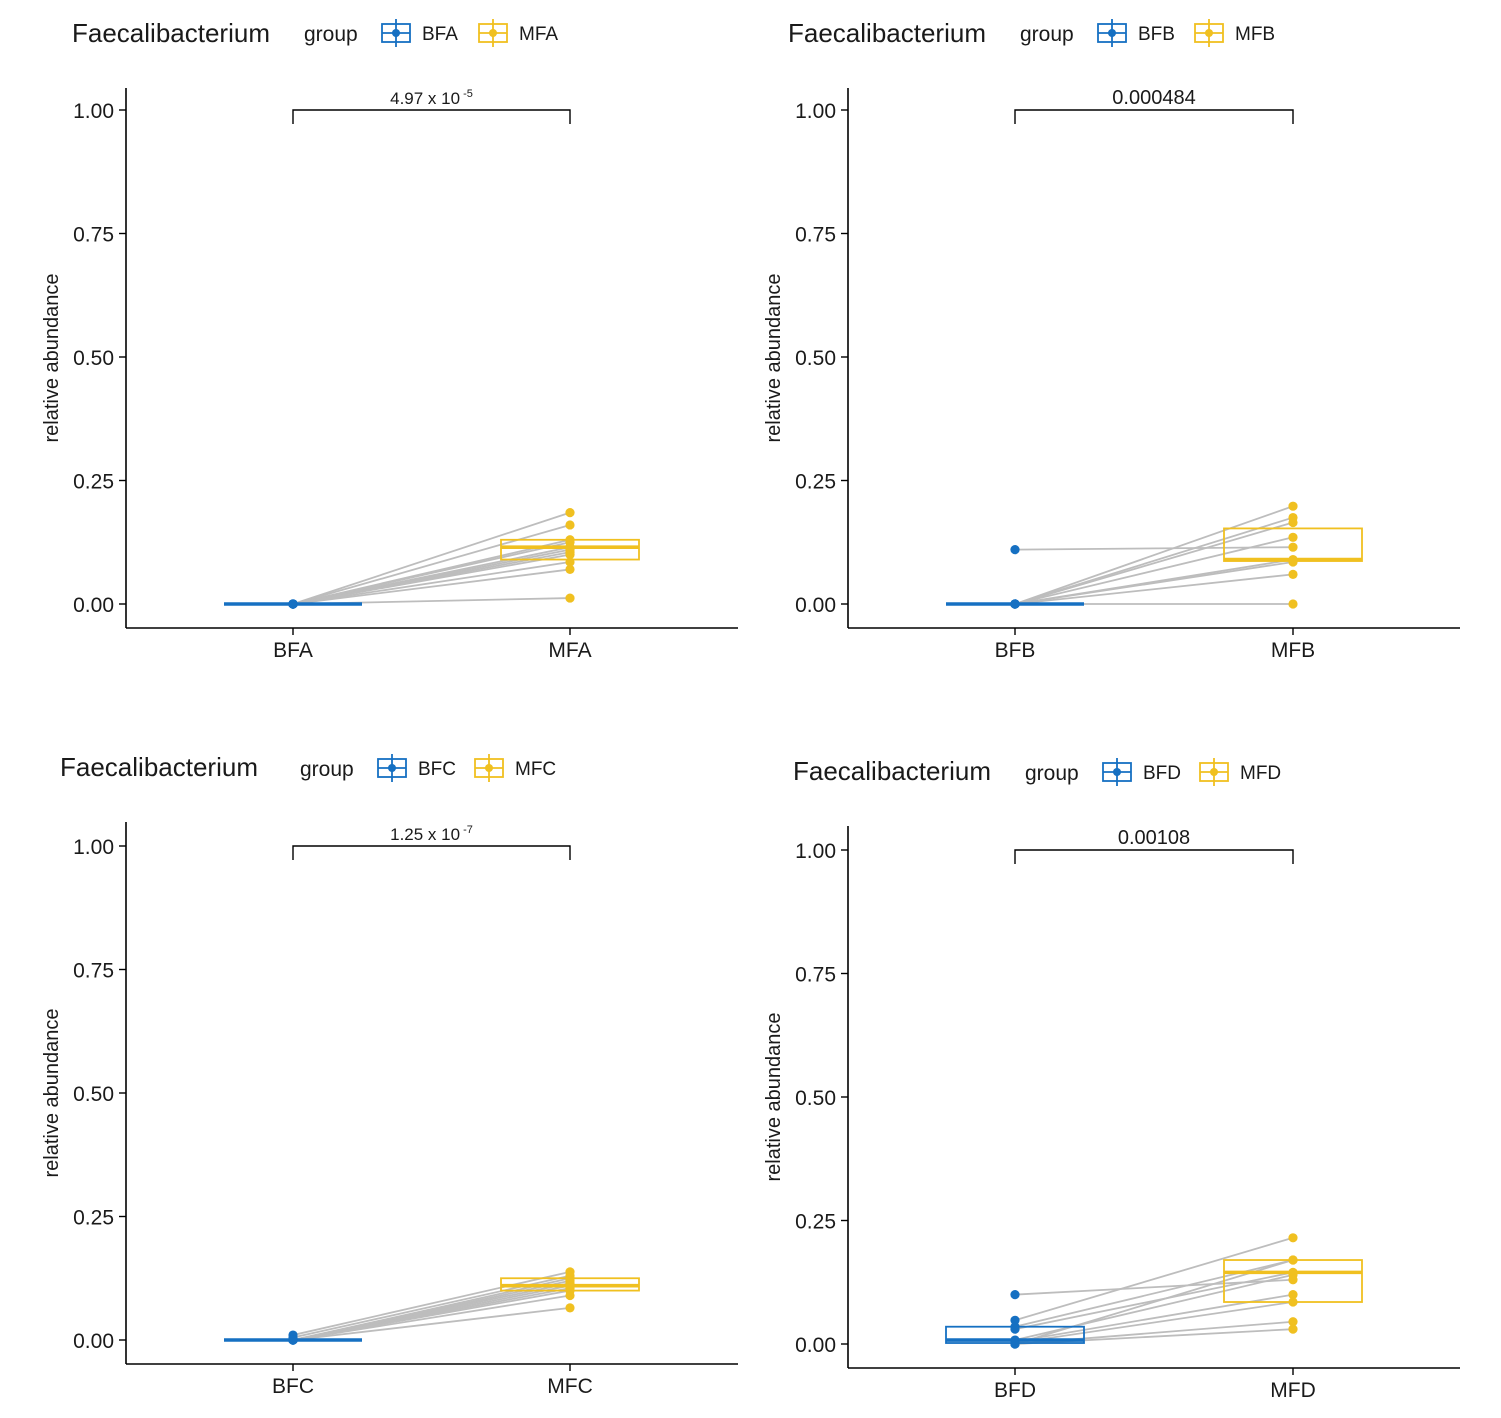  I want to click on legend-label-mfb: MFB, so click(1255, 34).